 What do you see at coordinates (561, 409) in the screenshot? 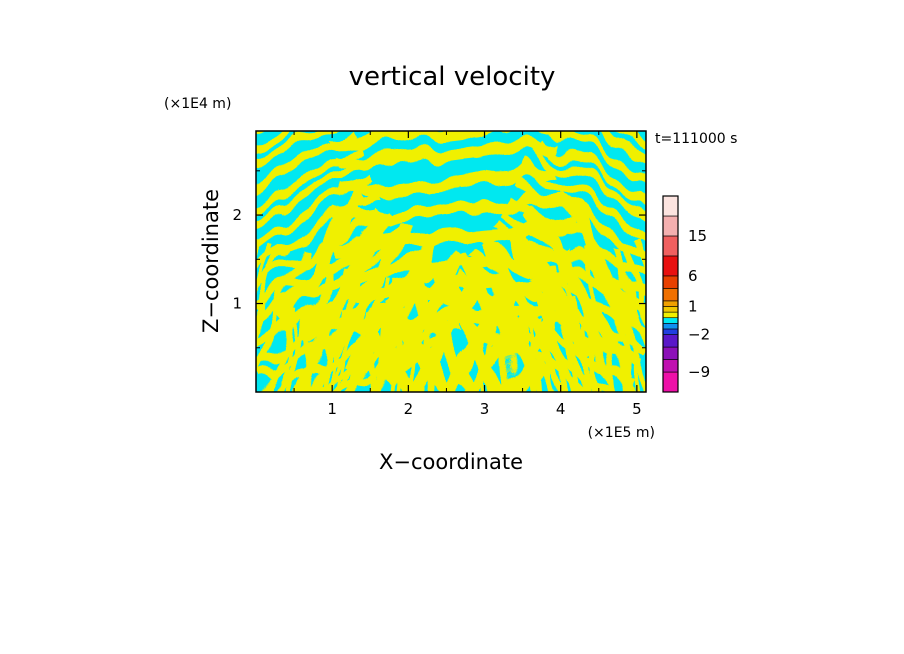
I see `x-tick-label: 4` at bounding box center [561, 409].